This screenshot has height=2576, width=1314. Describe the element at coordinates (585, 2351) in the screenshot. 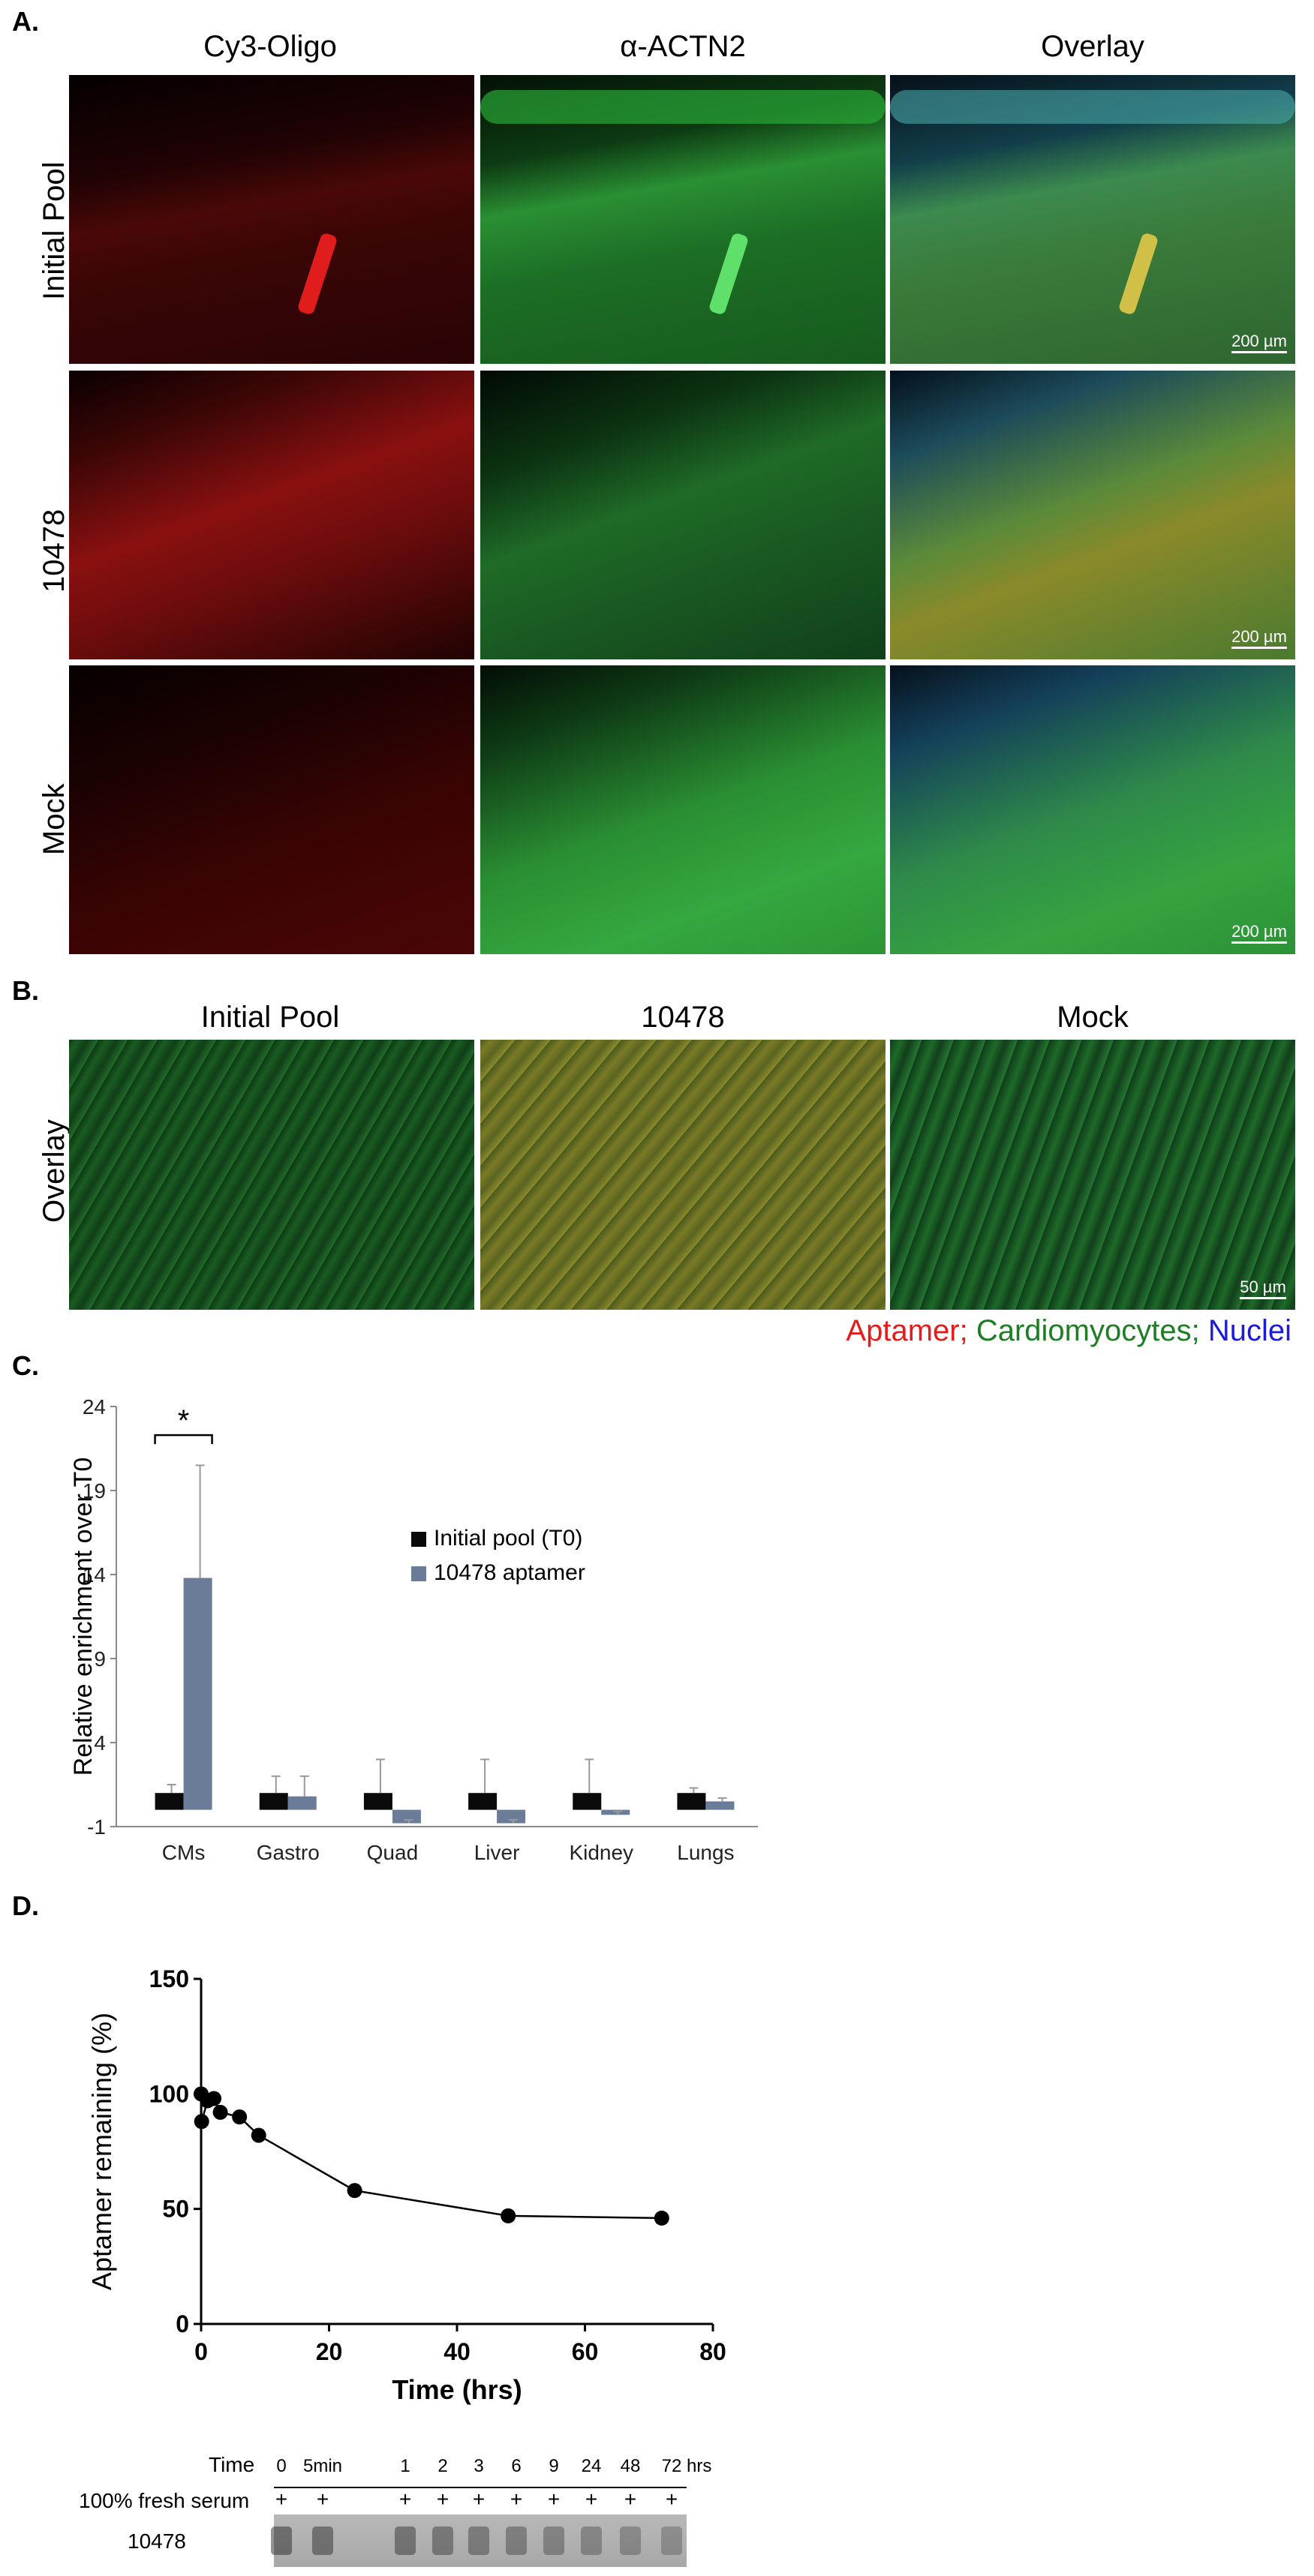

I see `x-tick-label: 60` at that location.